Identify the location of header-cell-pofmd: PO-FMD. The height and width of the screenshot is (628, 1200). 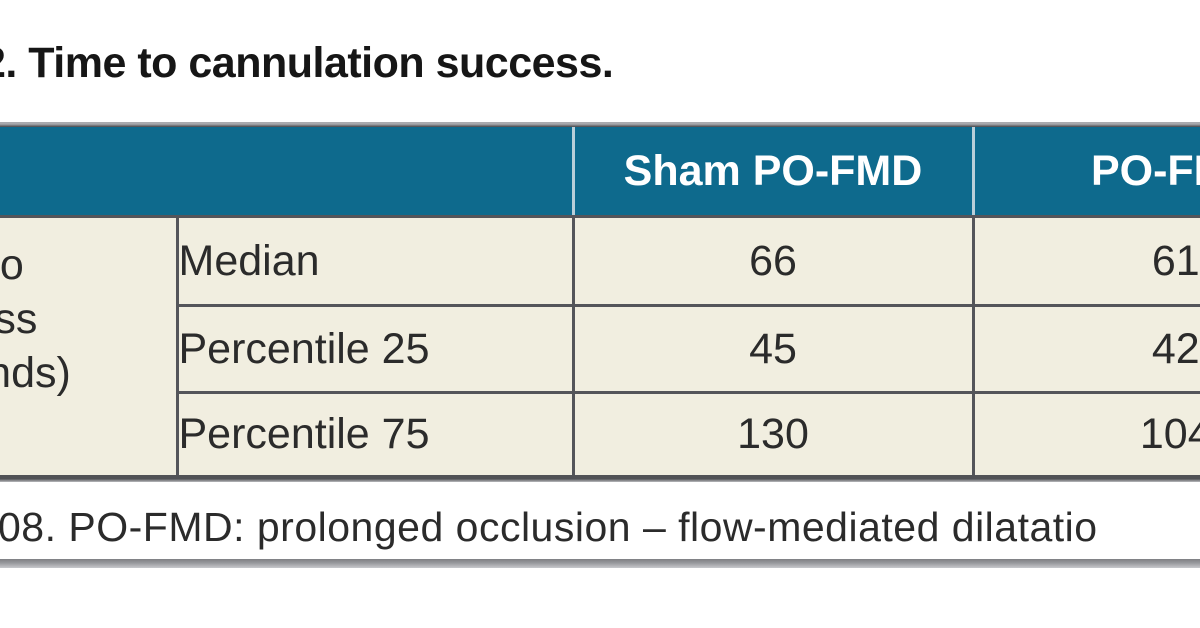
(1085, 172).